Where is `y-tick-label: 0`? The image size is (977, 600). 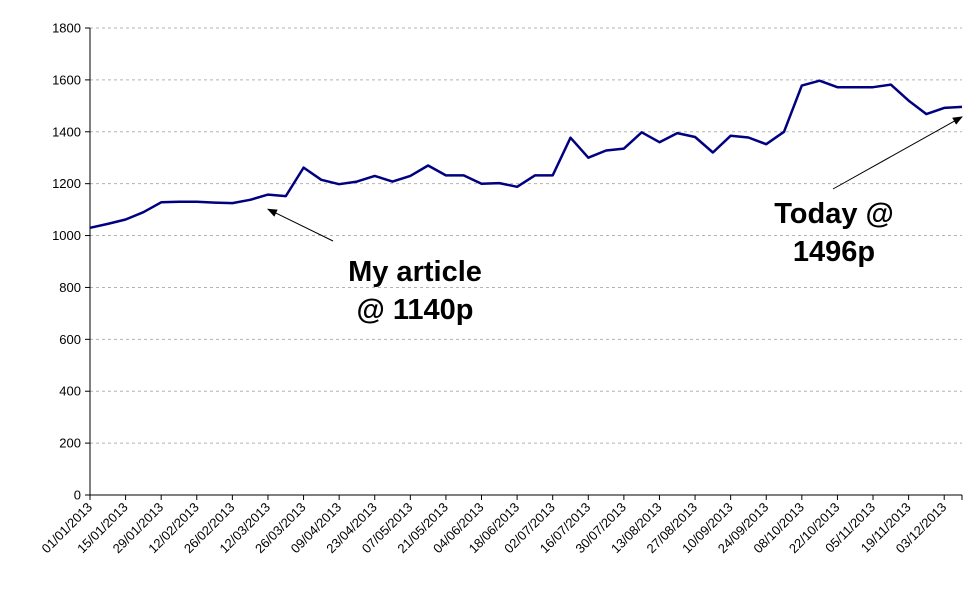 y-tick-label: 0 is located at coordinates (77, 495).